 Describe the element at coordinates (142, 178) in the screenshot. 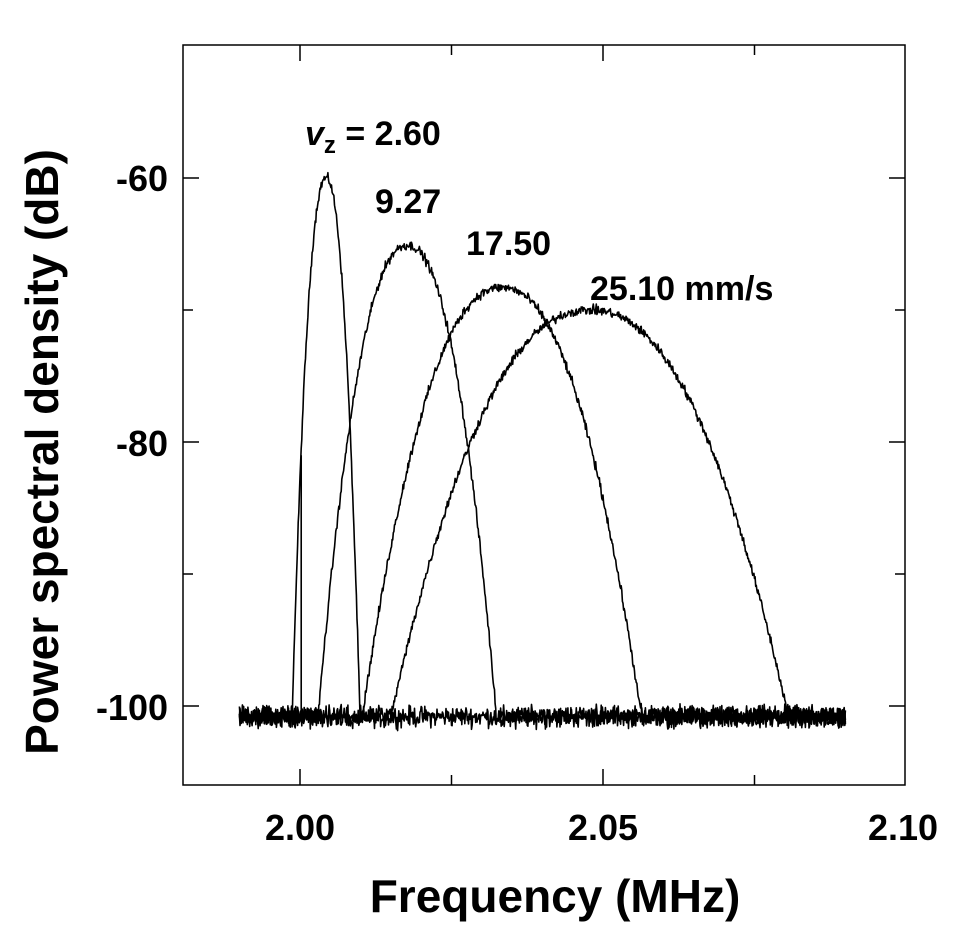

I see `y-tick-label-0: -60` at that location.